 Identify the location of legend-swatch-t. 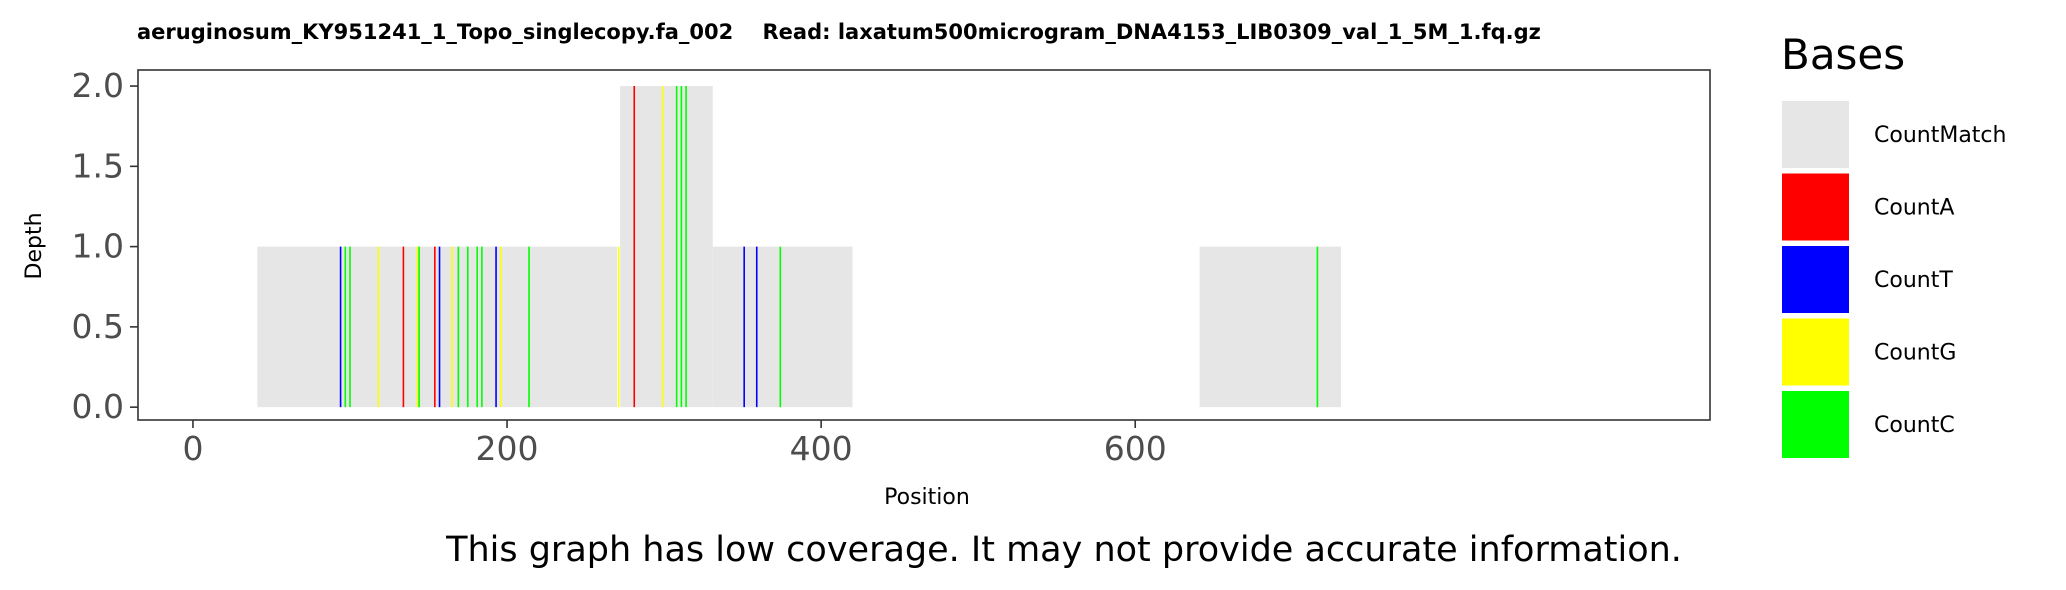
(1815, 279).